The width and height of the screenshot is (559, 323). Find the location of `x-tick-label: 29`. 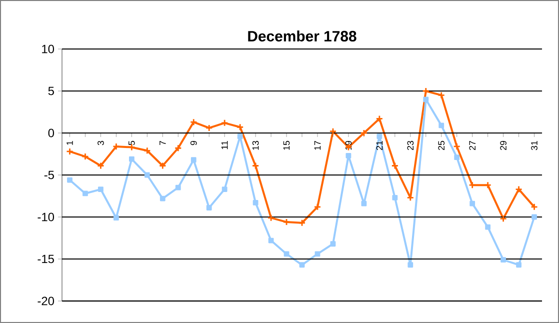

x-tick-label: 29 is located at coordinates (503, 145).